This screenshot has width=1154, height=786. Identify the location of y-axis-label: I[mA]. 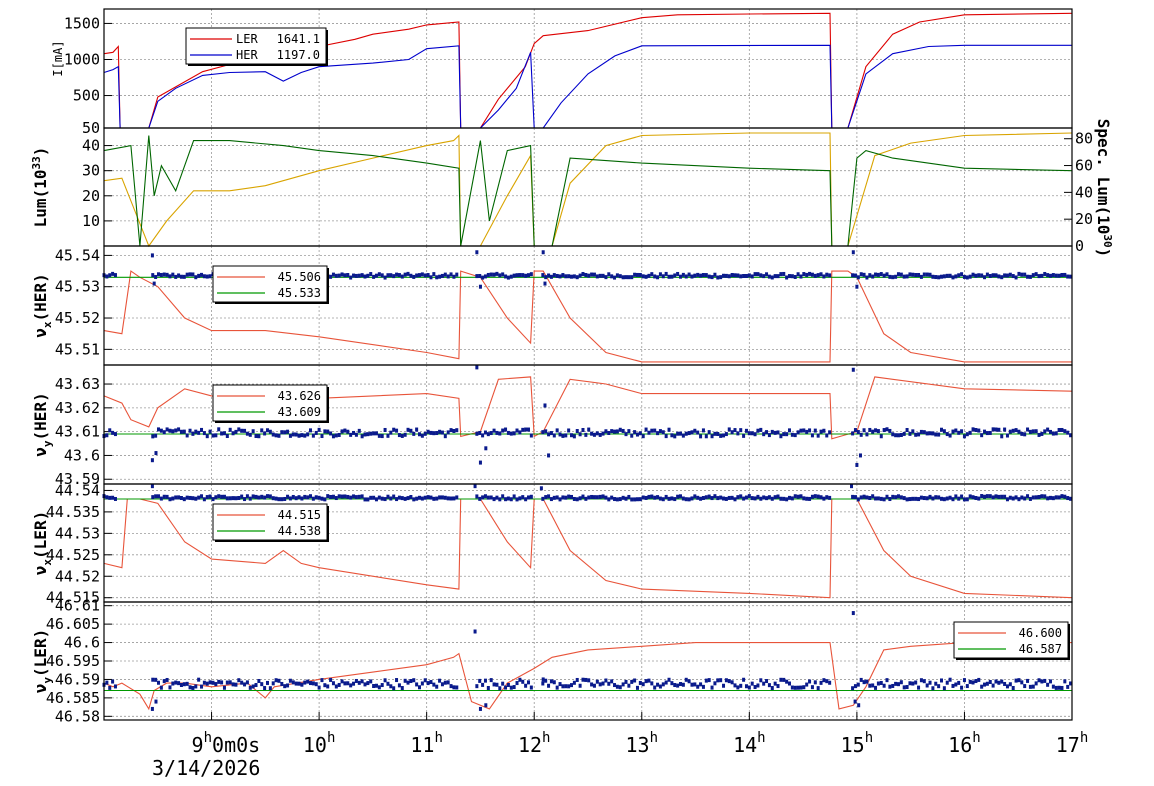
(58, 58).